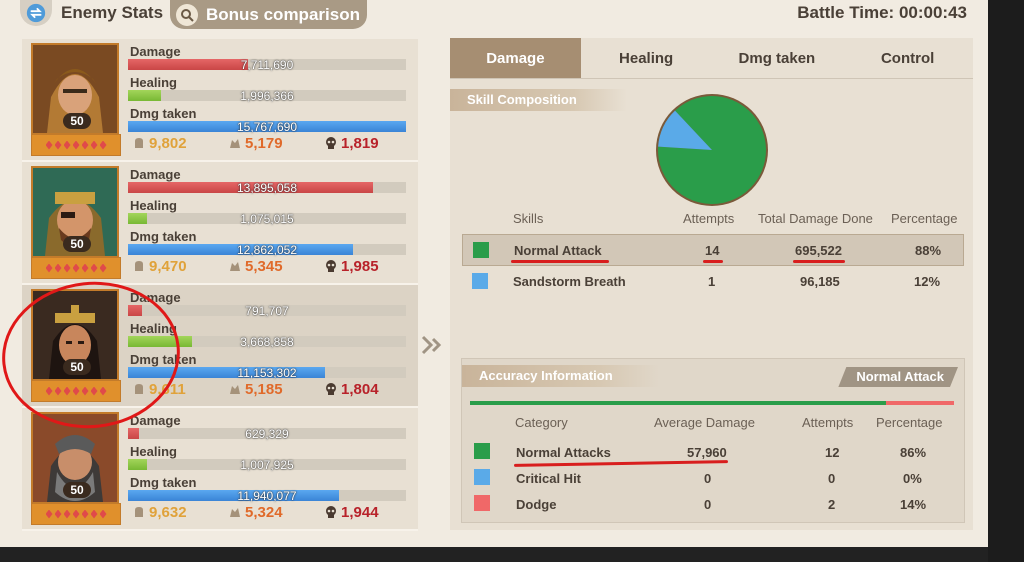 This screenshot has width=1024, height=562. I want to click on attempts: 0, so click(832, 478).